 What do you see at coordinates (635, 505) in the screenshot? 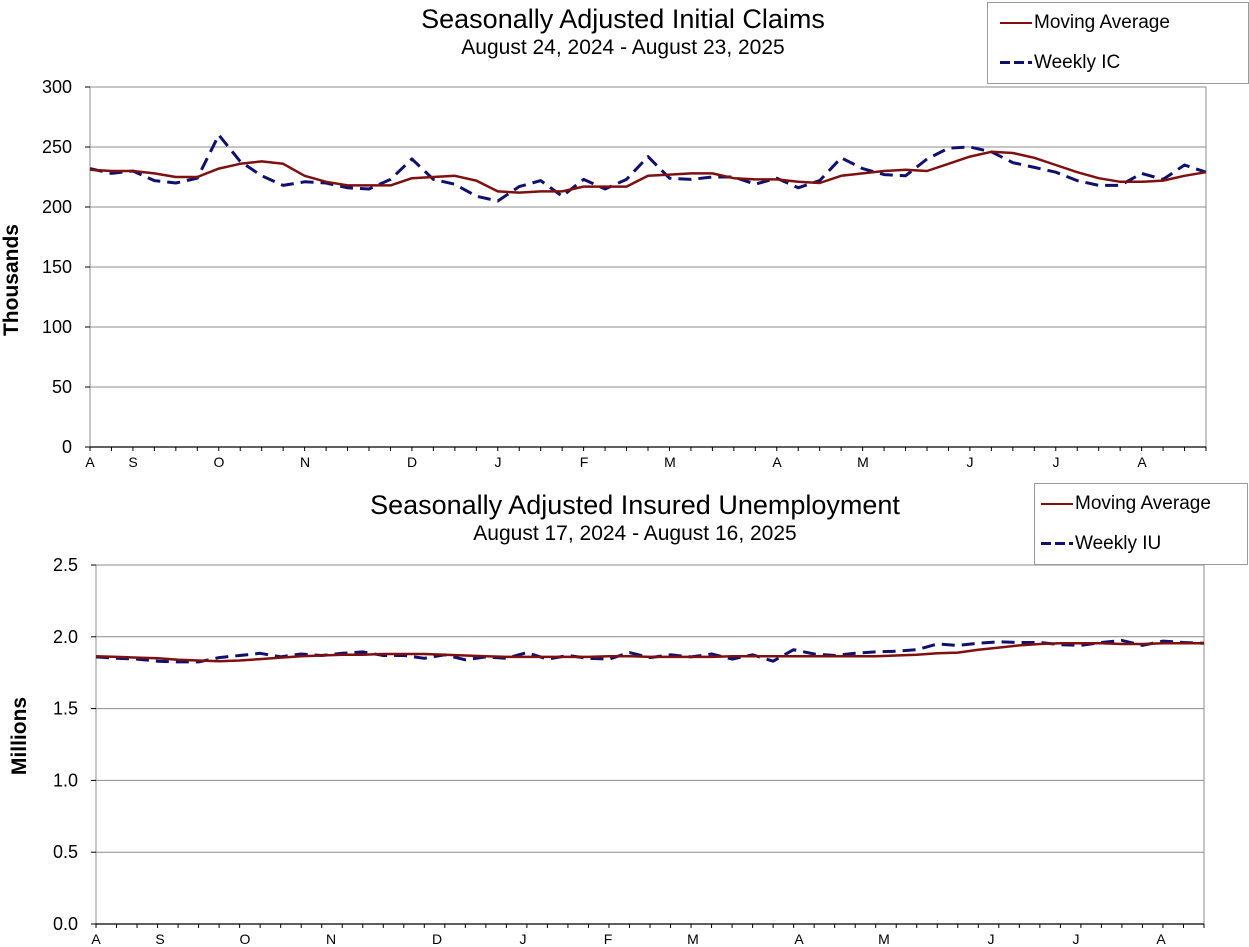
I see `chart-title: Seasonally Adjusted Insured Unemployment` at bounding box center [635, 505].